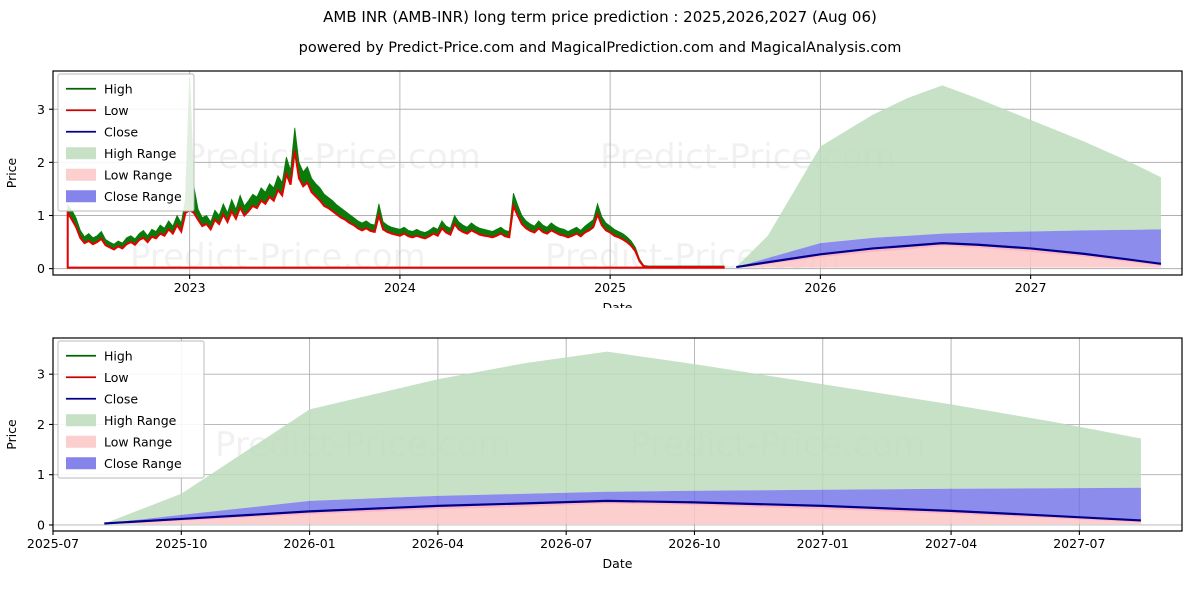 The width and height of the screenshot is (1200, 600). What do you see at coordinates (190, 287) in the screenshot?
I see `x-tick-label: 2023` at bounding box center [190, 287].